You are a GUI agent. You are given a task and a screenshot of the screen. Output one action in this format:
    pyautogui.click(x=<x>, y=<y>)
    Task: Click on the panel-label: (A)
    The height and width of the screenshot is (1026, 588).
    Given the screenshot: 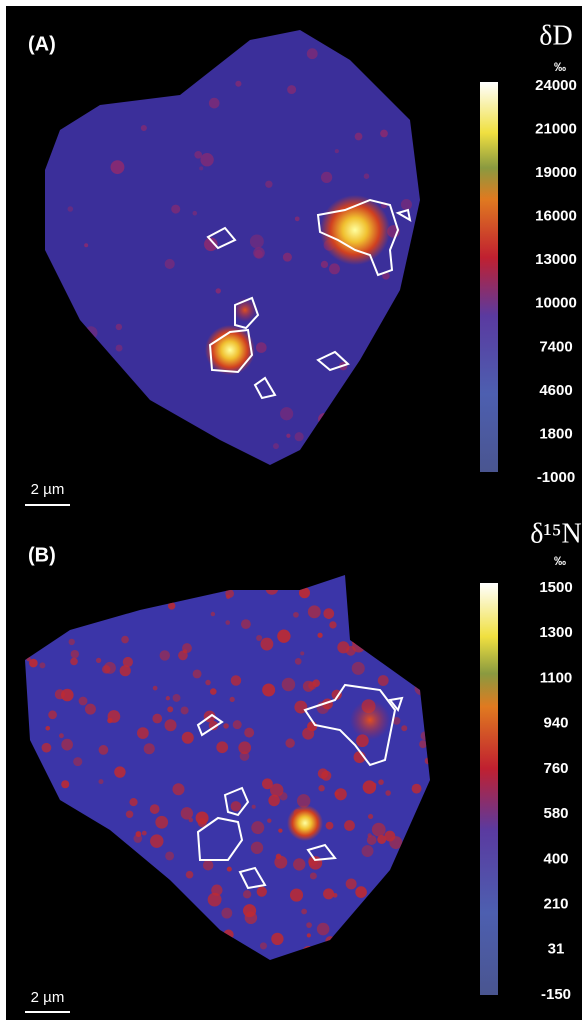 What is the action you would take?
    pyautogui.click(x=42, y=44)
    